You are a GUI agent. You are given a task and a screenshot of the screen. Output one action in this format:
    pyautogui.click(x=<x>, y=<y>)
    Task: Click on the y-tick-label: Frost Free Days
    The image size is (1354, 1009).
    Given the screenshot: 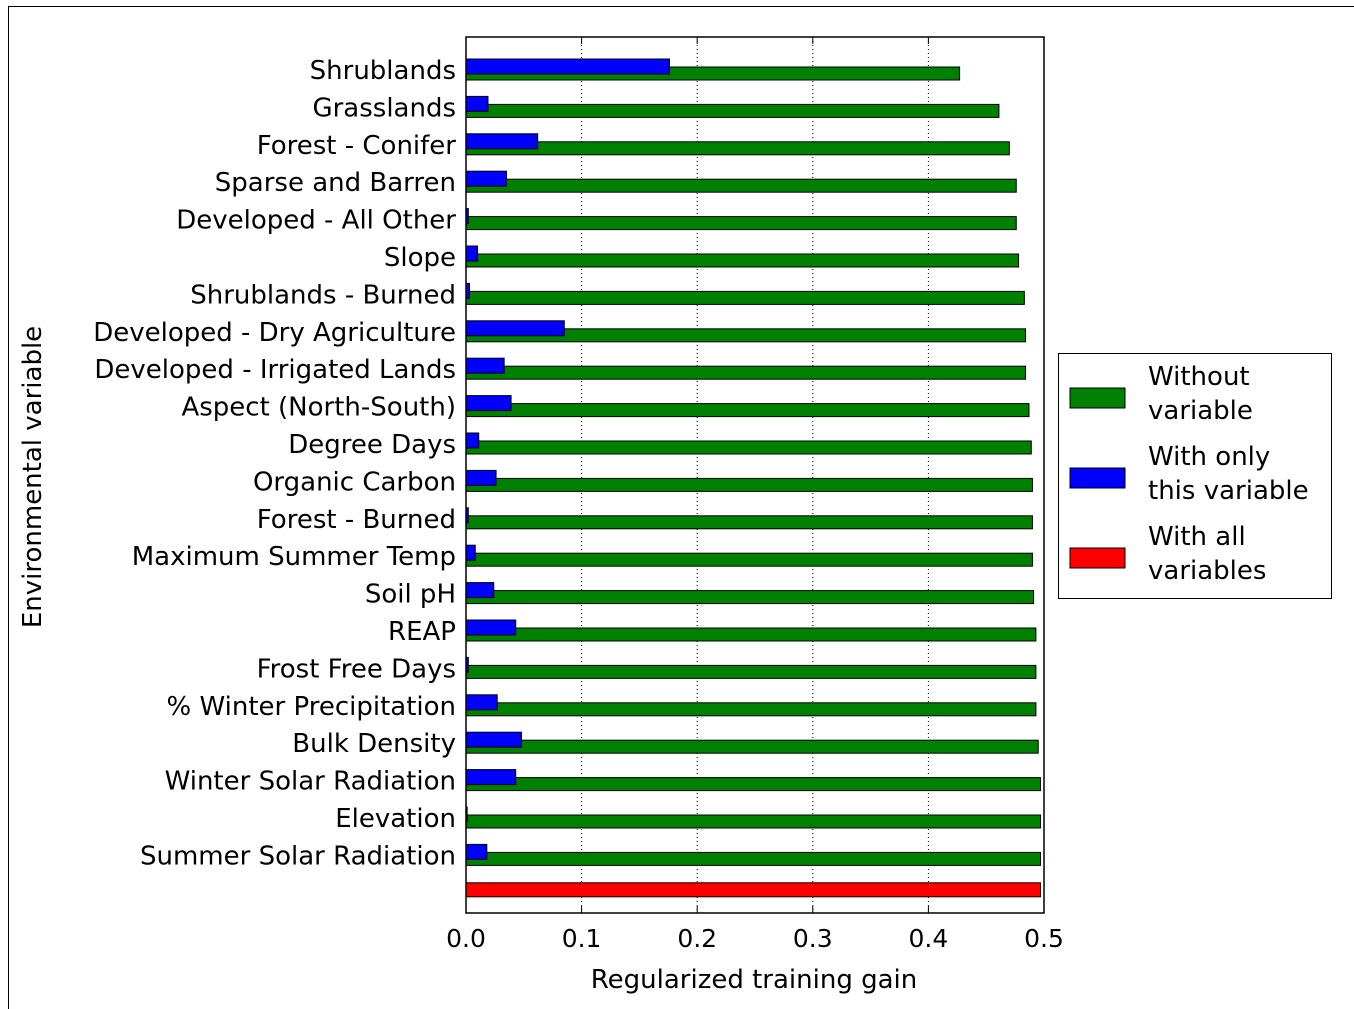 What is the action you would take?
    pyautogui.click(x=356, y=669)
    